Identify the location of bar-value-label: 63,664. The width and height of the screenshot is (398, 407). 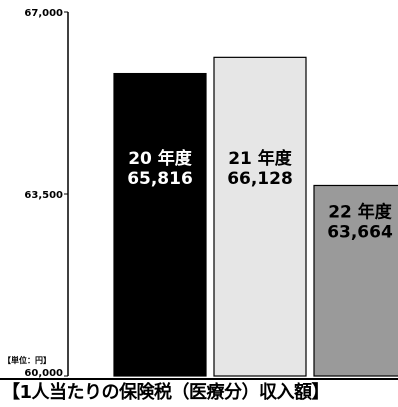
(360, 232).